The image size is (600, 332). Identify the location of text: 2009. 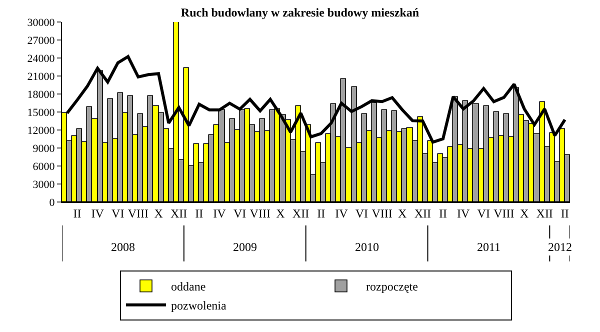
(245, 247).